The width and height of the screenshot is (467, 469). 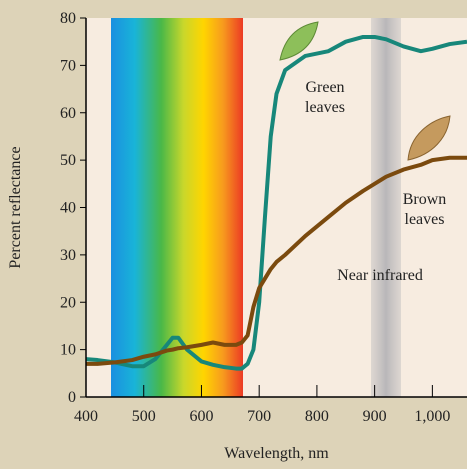 I want to click on brown-leaf-icon, so click(x=429, y=138).